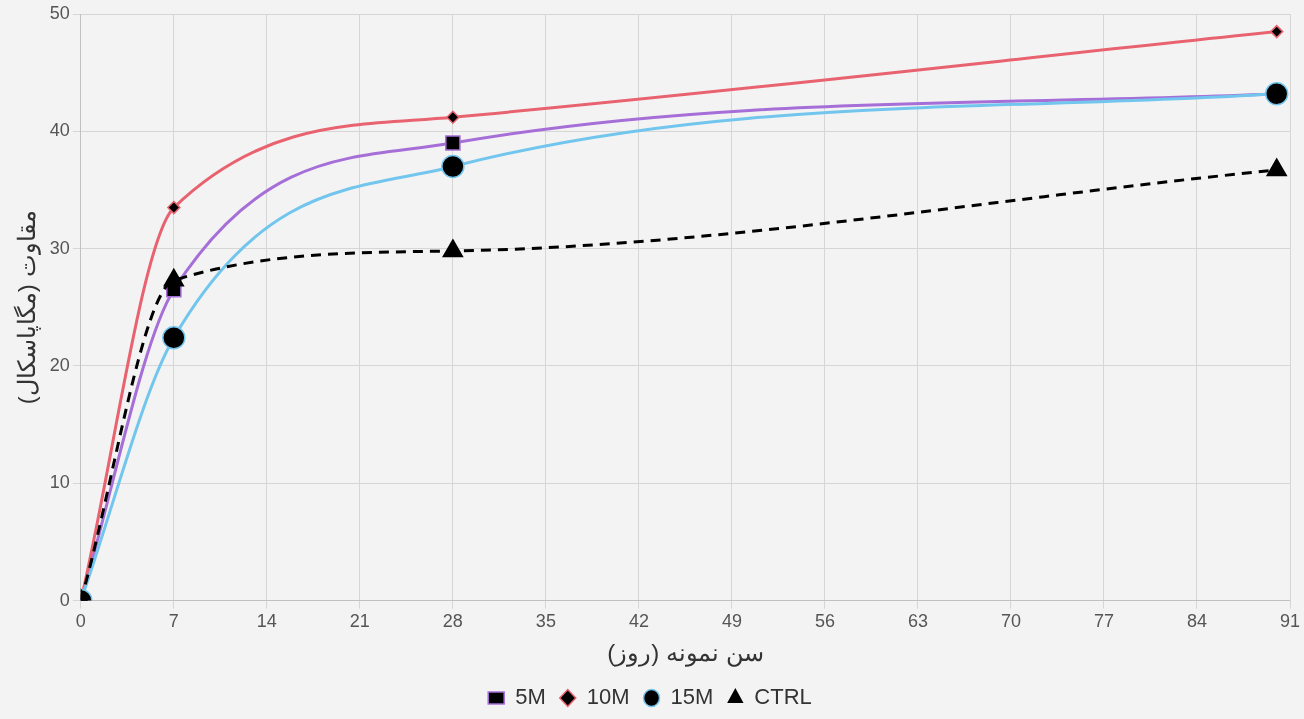  I want to click on x-tick-label: 35, so click(545, 621).